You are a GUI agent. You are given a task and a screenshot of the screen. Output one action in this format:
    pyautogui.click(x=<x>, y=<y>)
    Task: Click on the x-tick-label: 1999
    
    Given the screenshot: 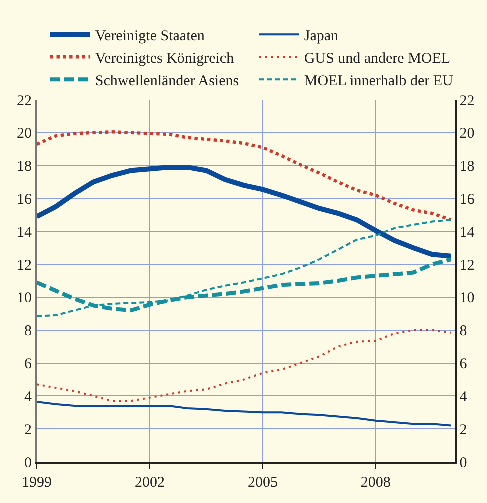 What is the action you would take?
    pyautogui.click(x=37, y=482)
    